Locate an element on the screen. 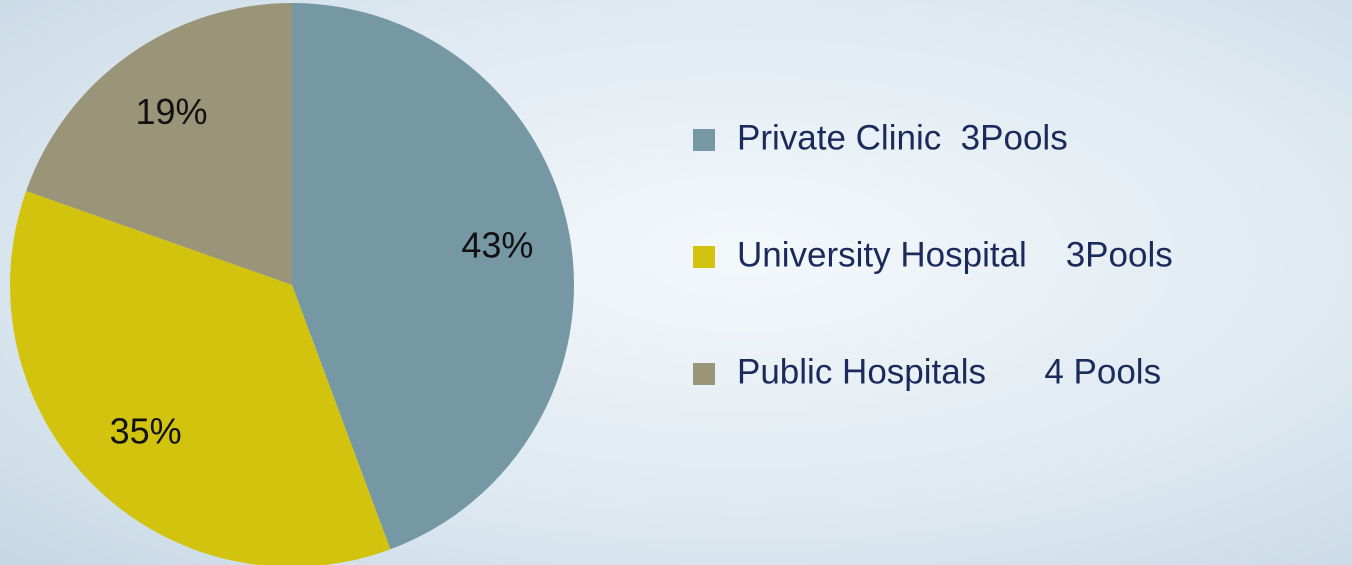 The height and width of the screenshot is (565, 1352). data-label: 43% is located at coordinates (497, 245).